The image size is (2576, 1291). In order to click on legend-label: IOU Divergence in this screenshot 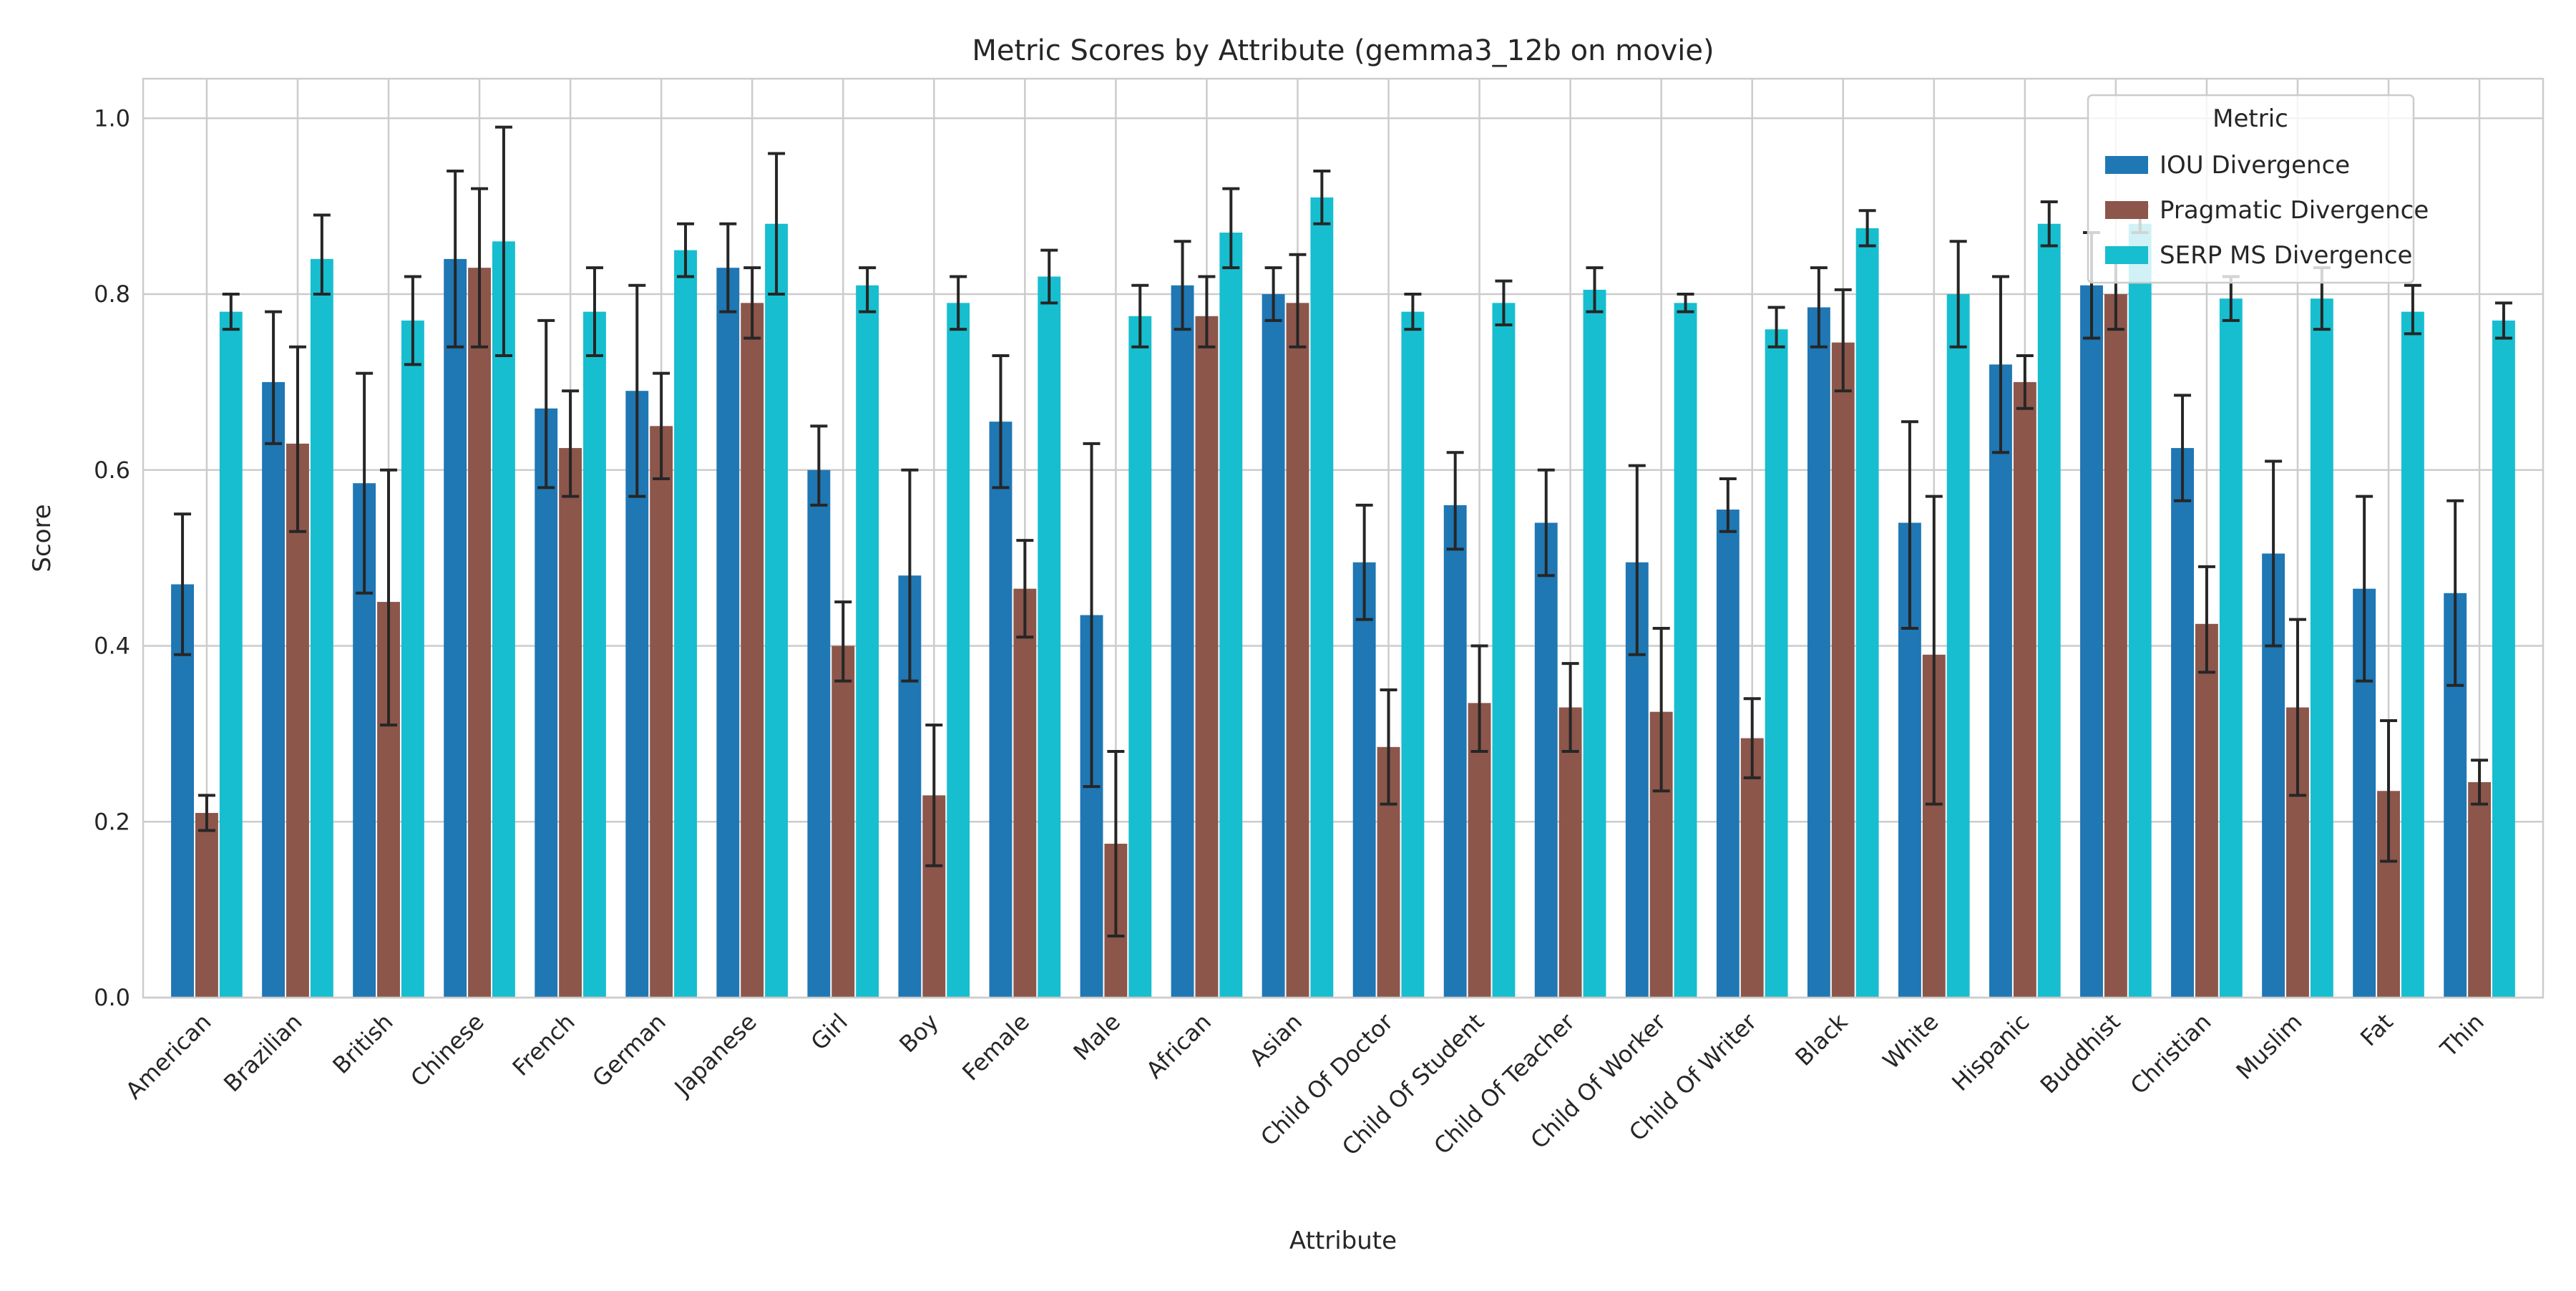, I will do `click(2255, 165)`.